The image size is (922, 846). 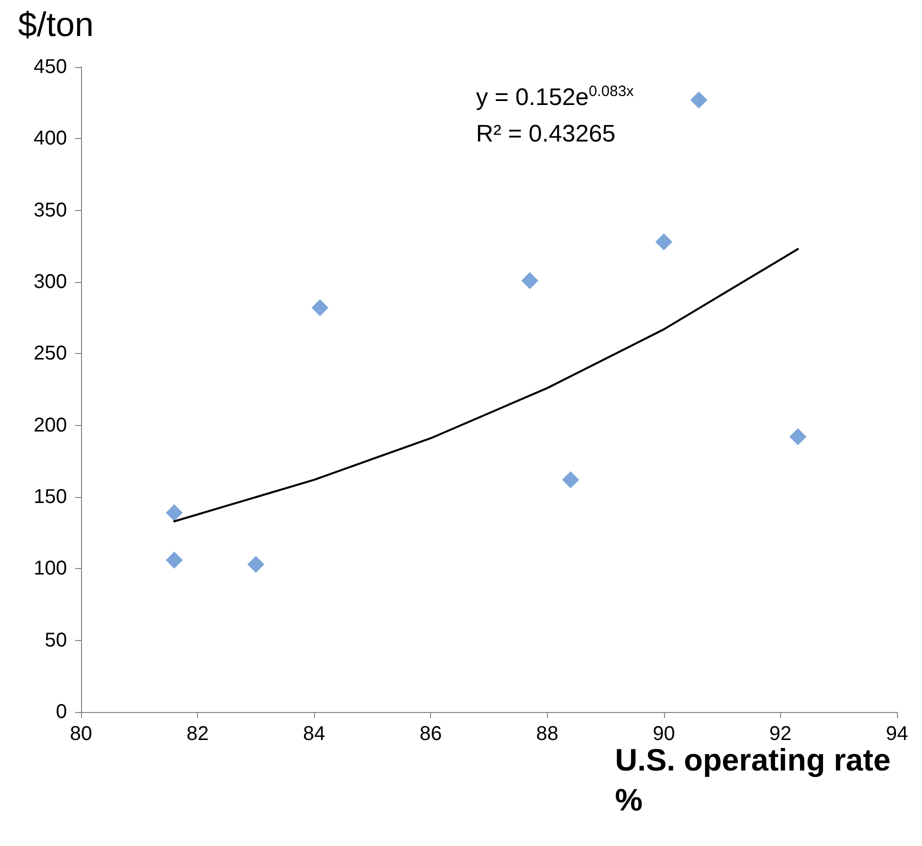 I want to click on x-tick-label: 82, so click(x=197, y=734).